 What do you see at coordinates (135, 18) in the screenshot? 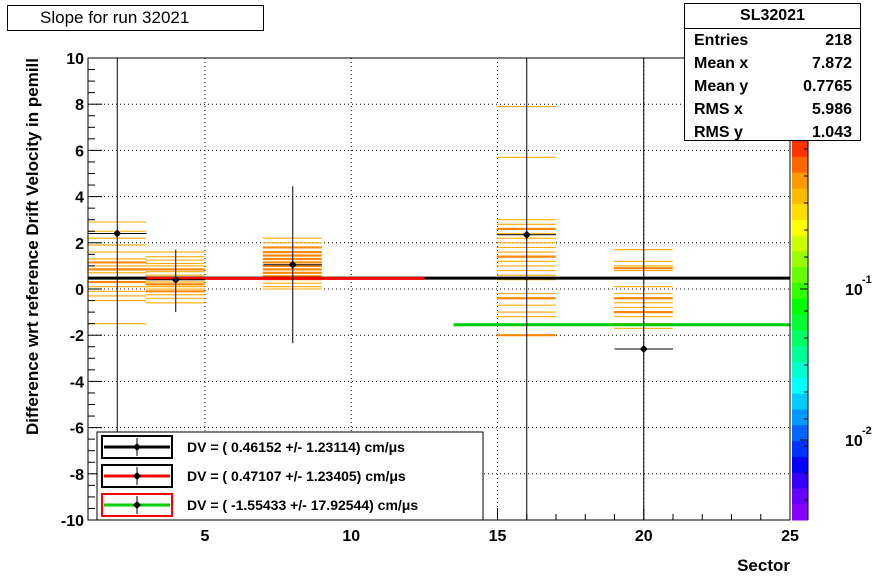
I see `chart-title: Slope for run 32021` at bounding box center [135, 18].